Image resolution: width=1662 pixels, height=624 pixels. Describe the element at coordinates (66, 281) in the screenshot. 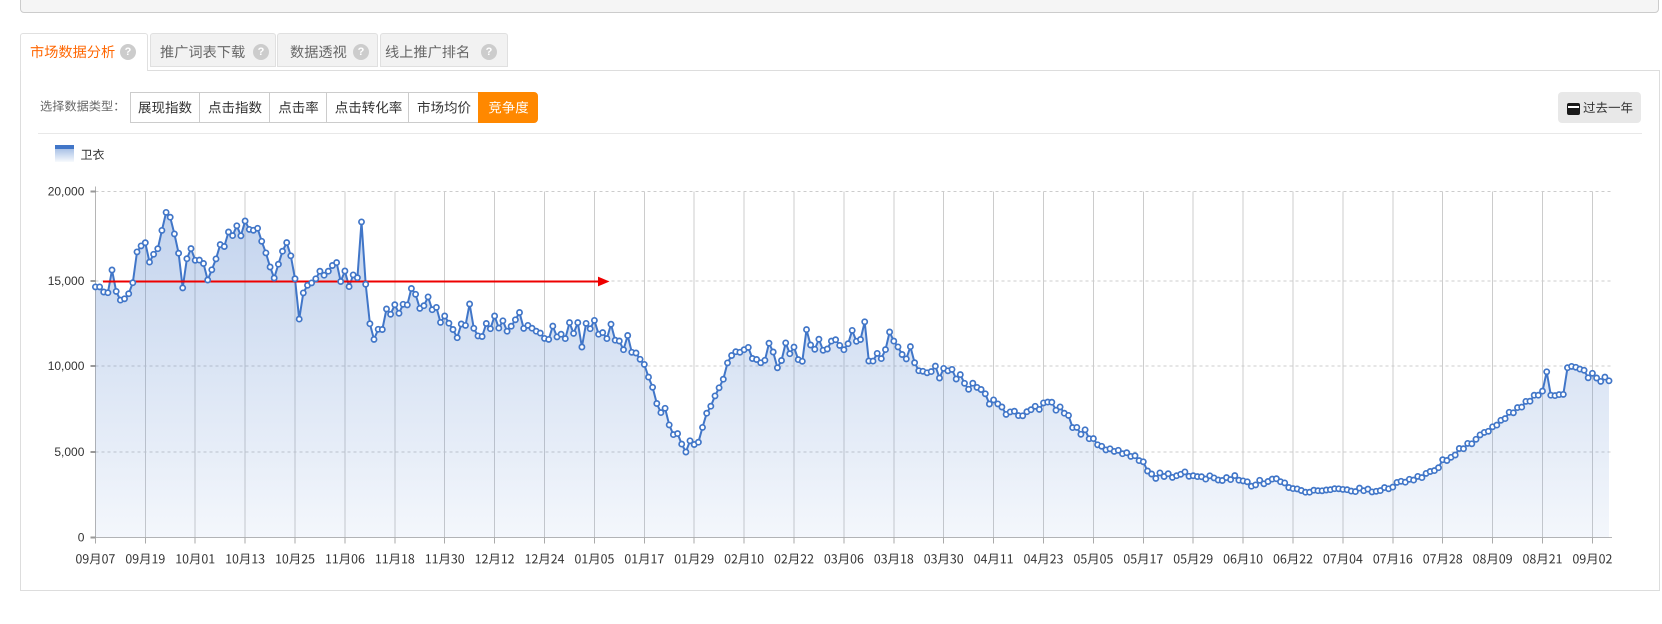

I see `svg-text: 15,000` at that location.